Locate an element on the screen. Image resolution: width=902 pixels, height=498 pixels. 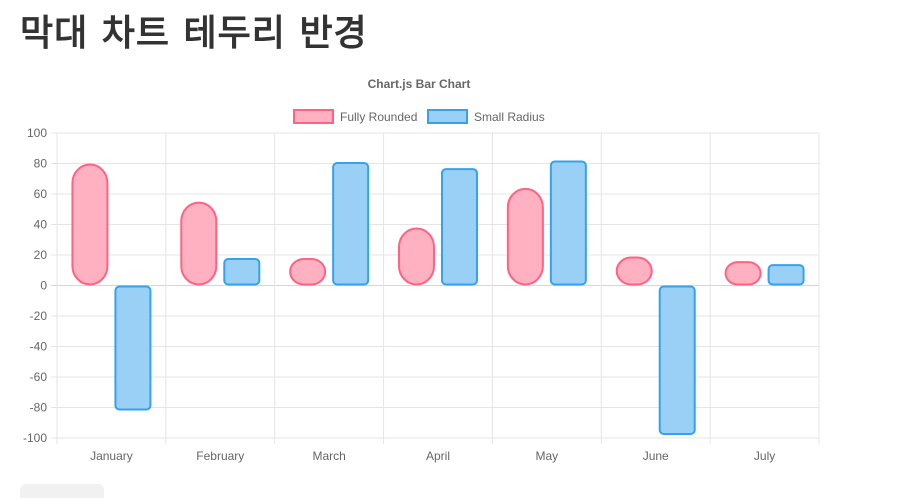
bar-small-radius-june is located at coordinates (677, 360).